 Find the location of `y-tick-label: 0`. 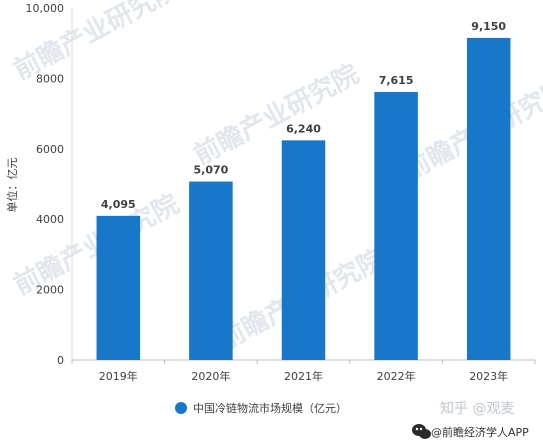

y-tick-label: 0 is located at coordinates (60, 360).